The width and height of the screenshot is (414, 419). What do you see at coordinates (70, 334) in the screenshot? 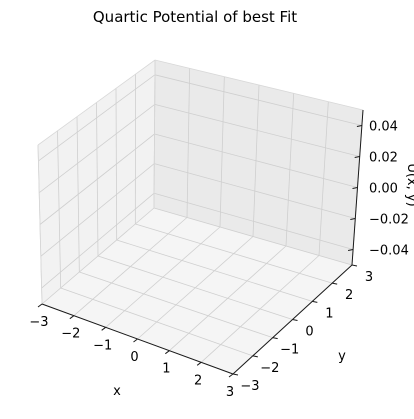
I see `x-tick-label: −2` at bounding box center [70, 334].